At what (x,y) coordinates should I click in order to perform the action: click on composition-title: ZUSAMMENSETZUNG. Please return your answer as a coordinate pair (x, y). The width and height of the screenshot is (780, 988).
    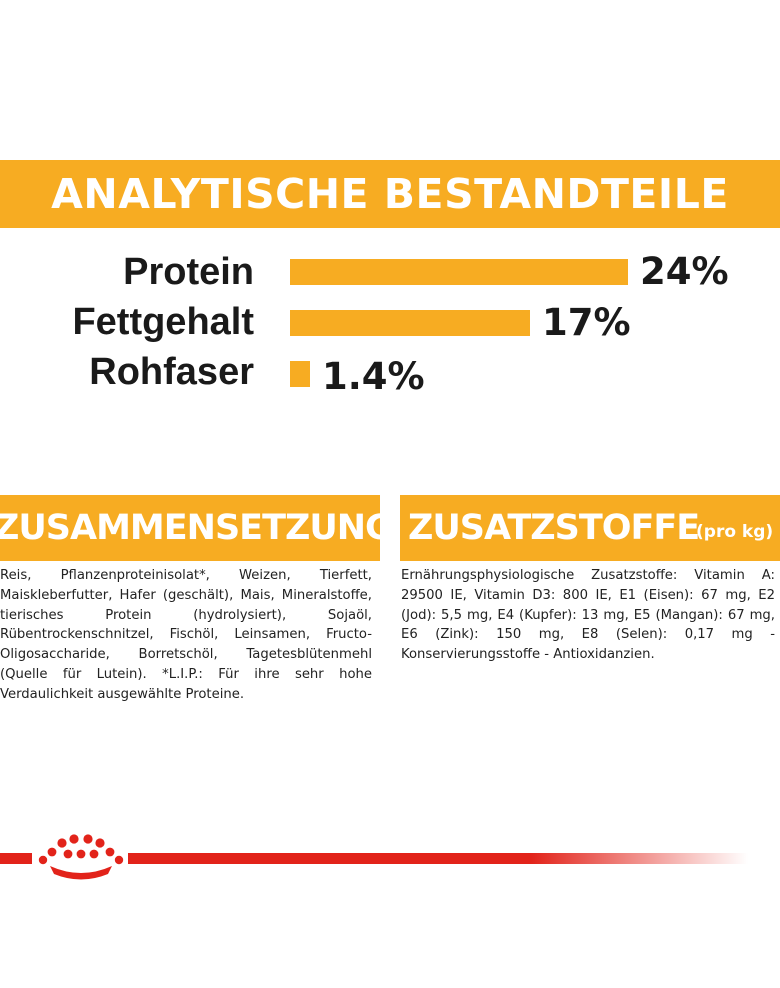
    Looking at the image, I should click on (190, 528).